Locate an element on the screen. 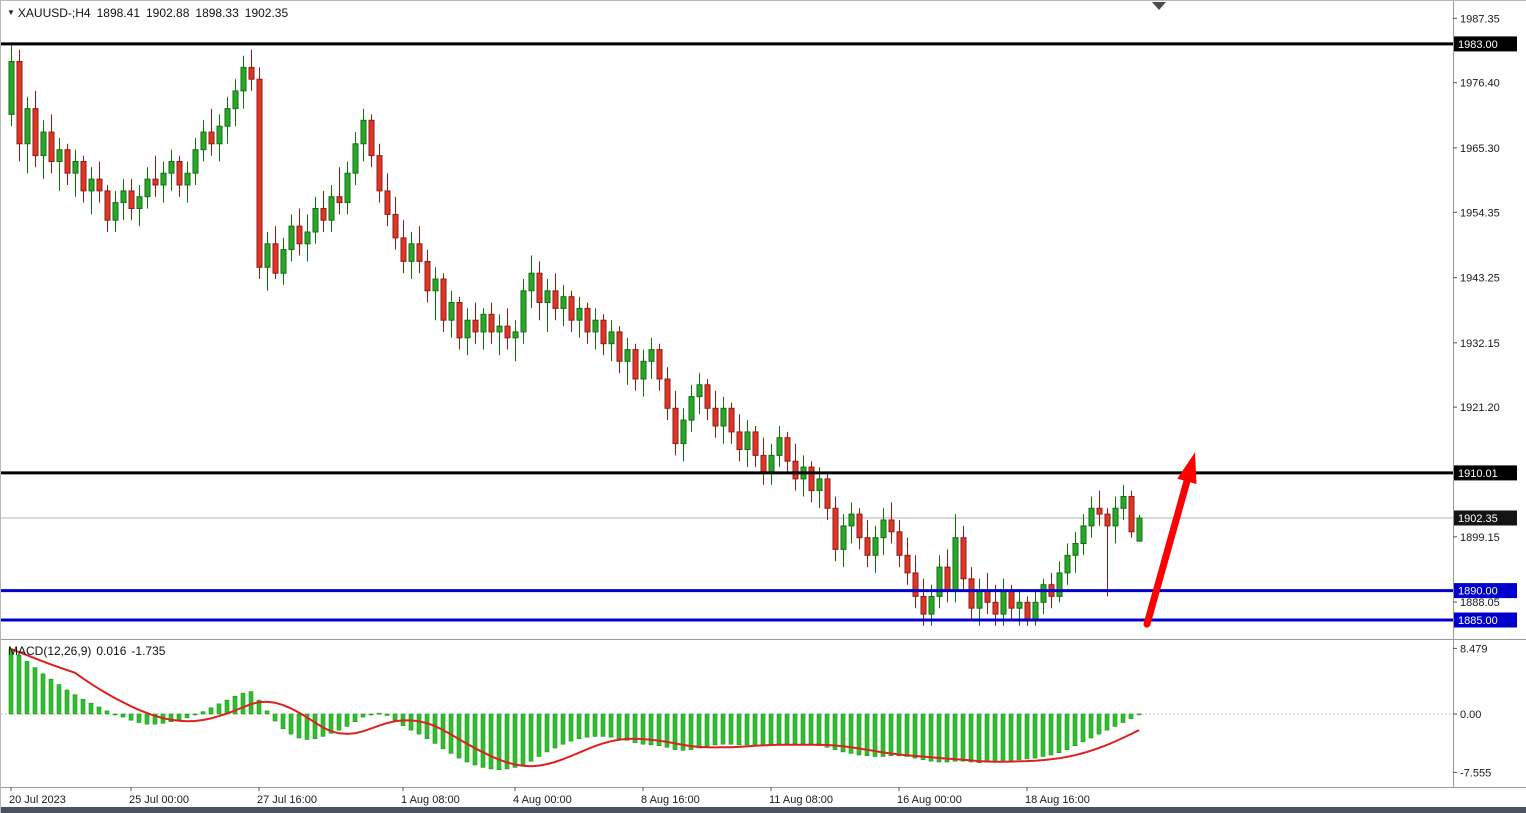 This screenshot has width=1526, height=813. collapse-triangle-icon: ▼ is located at coordinates (11, 12).